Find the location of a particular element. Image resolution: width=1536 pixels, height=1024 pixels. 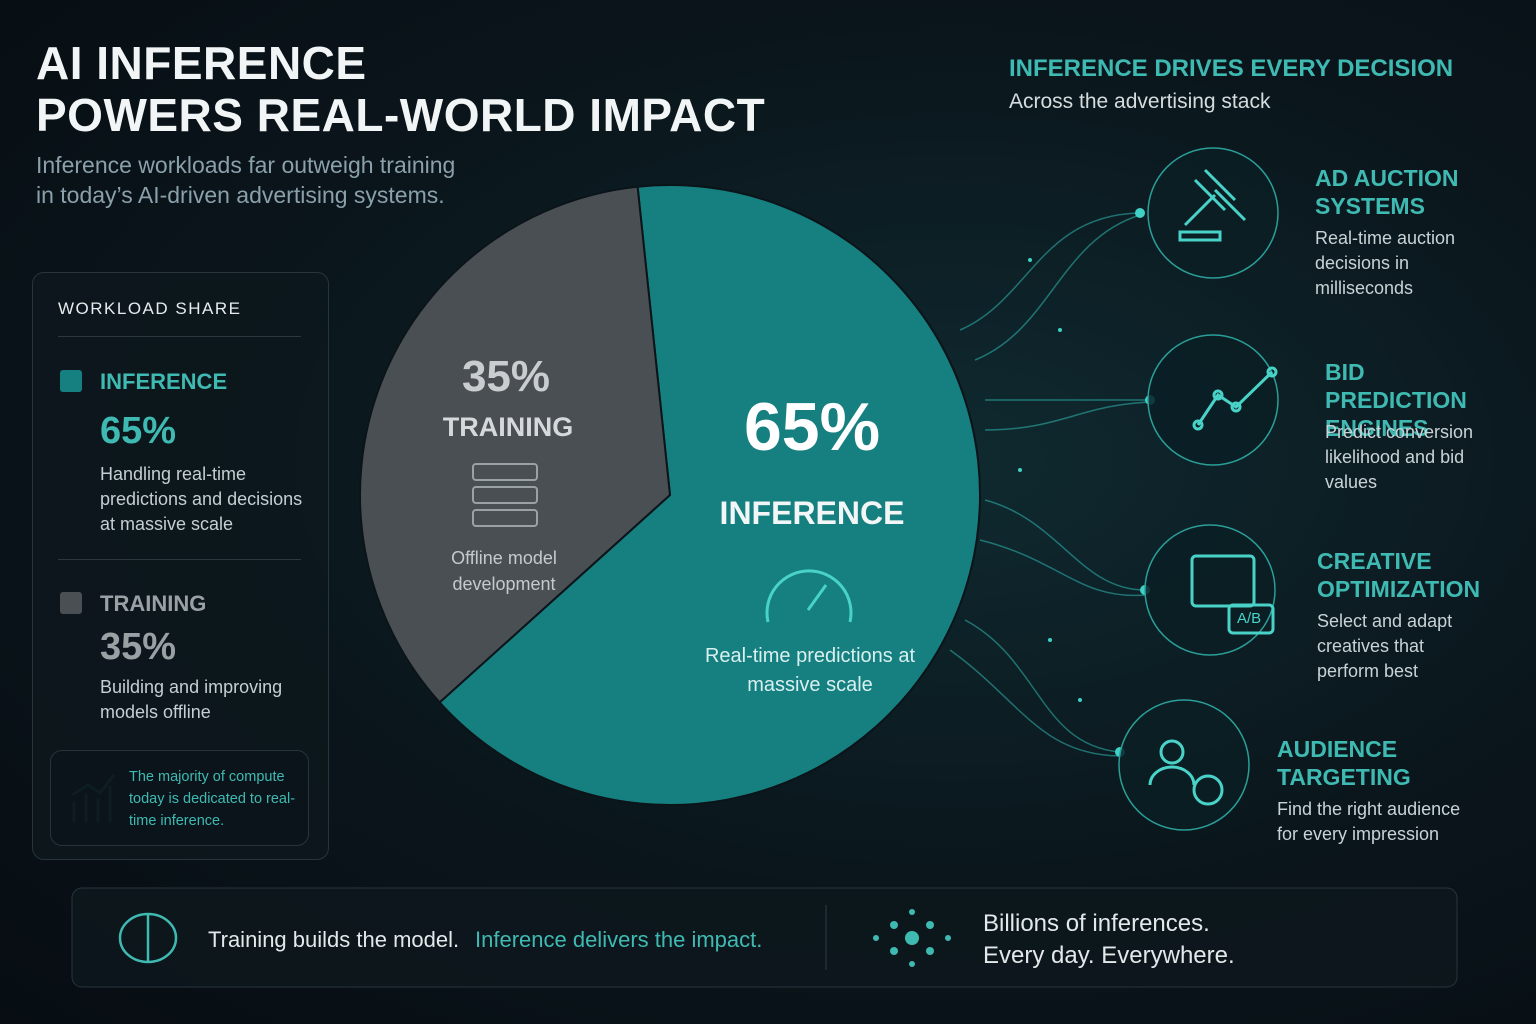

legend-value: 65% is located at coordinates (138, 431).